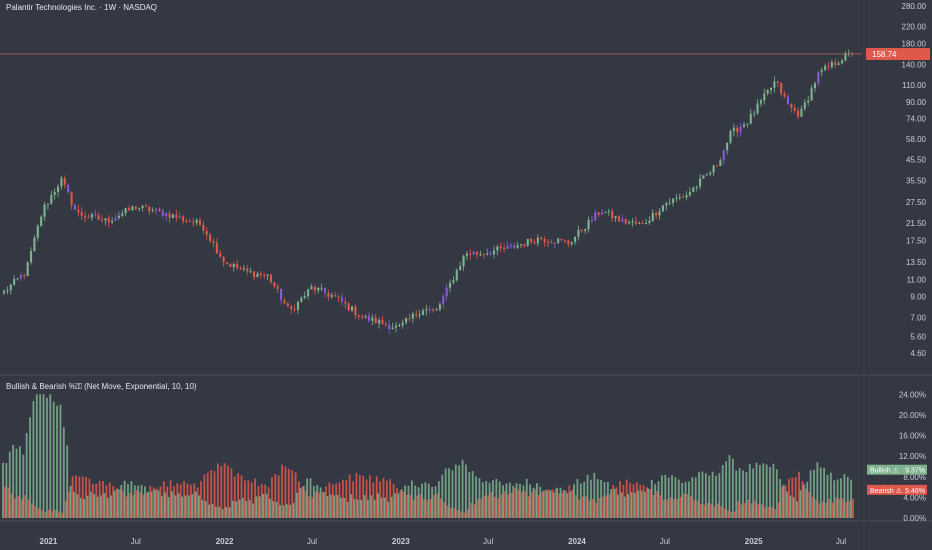  Describe the element at coordinates (82, 7) in the screenshot. I see `chart-title: Palantir Technologies Inc. · 1W · NASDAQ` at that location.